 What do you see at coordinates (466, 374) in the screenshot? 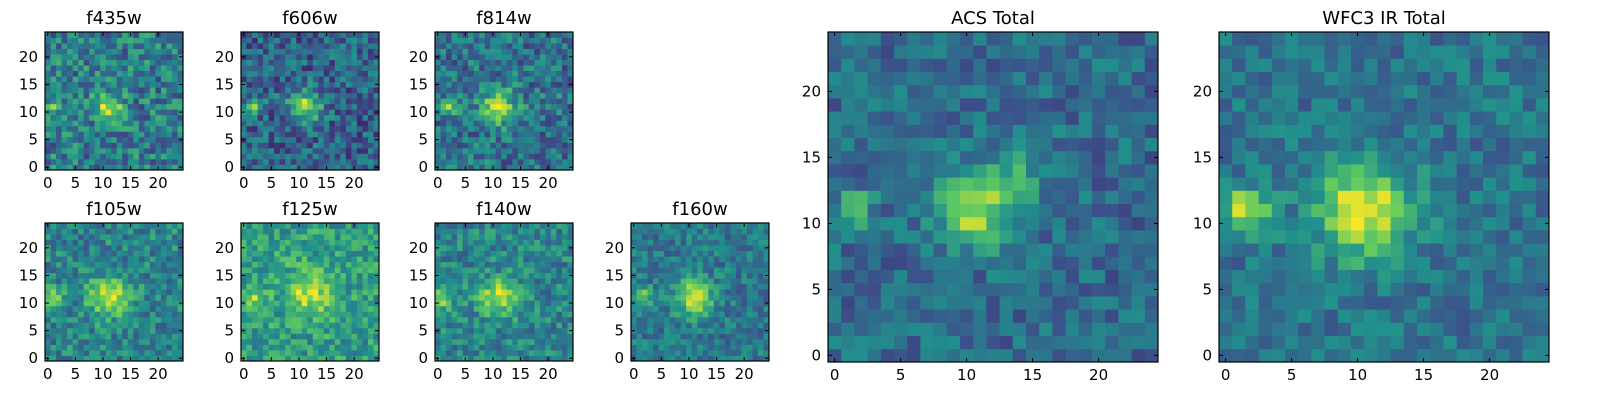
I see `x-tick-label: 5` at bounding box center [466, 374].